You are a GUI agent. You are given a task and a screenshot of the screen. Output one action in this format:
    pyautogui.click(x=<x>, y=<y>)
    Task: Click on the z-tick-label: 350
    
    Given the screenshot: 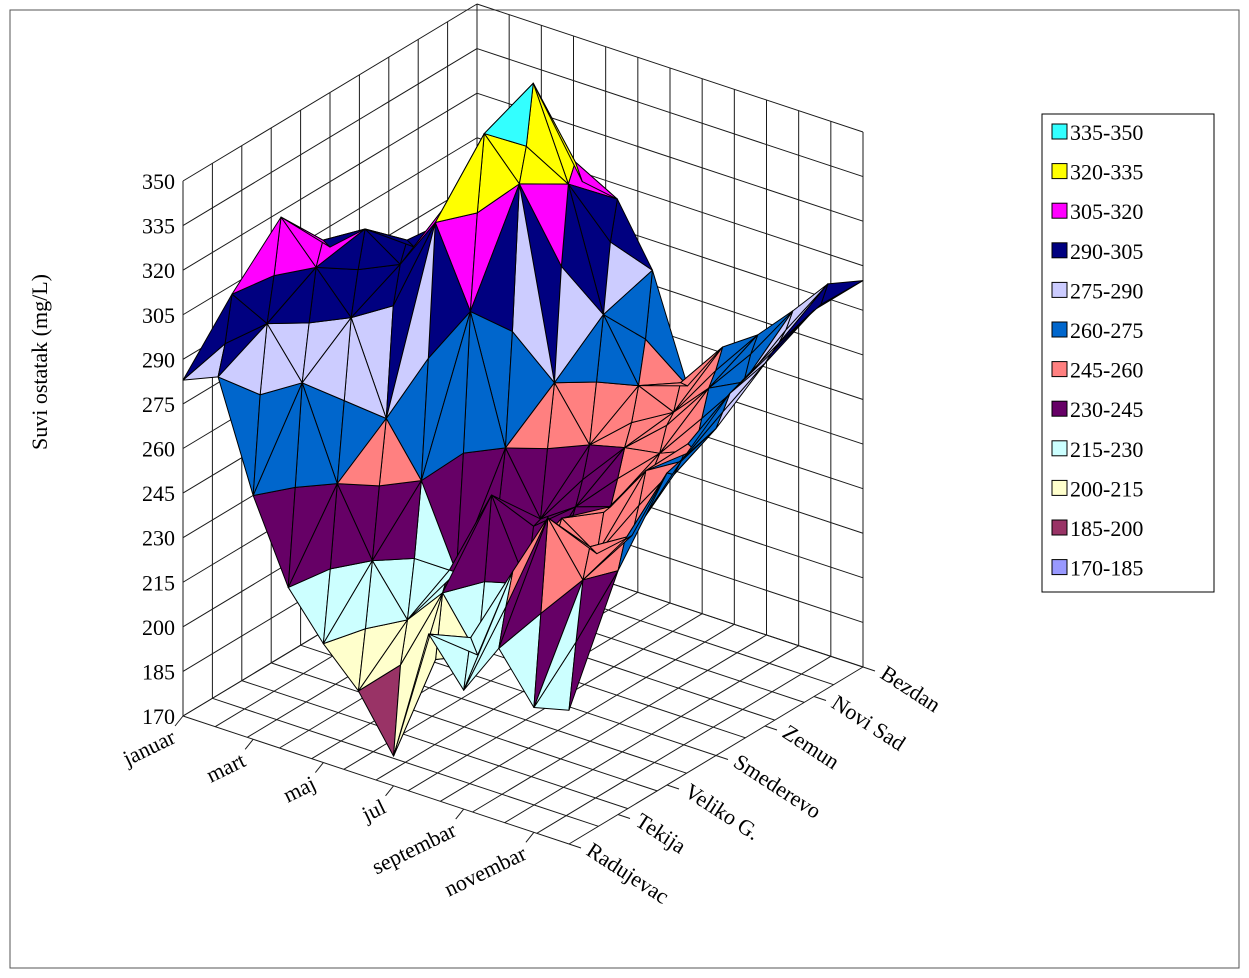 What is the action you would take?
    pyautogui.click(x=158, y=181)
    